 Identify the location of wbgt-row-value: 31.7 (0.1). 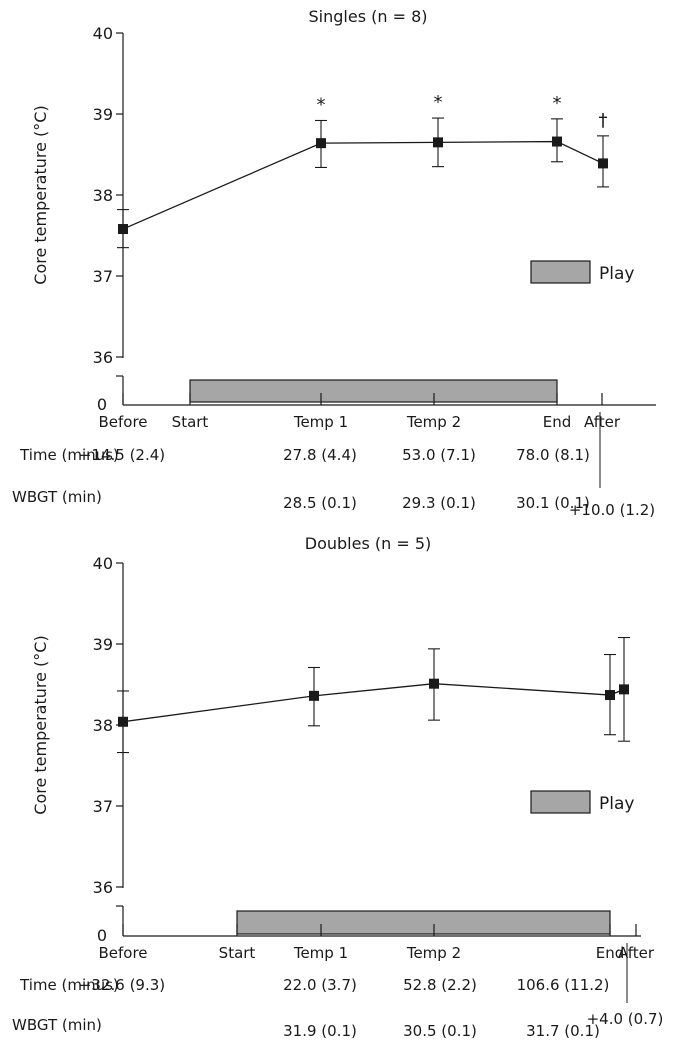
(563, 1031).